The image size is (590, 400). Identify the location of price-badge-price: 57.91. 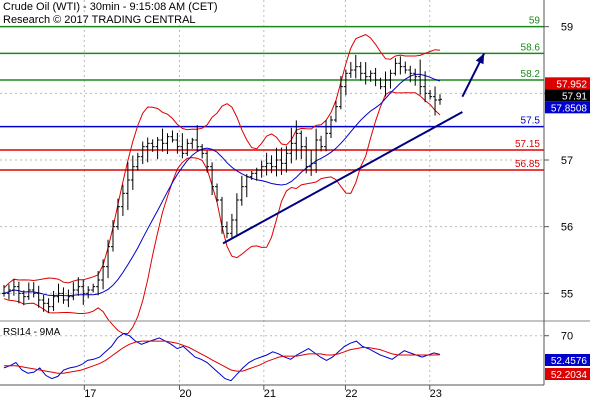
(574, 96).